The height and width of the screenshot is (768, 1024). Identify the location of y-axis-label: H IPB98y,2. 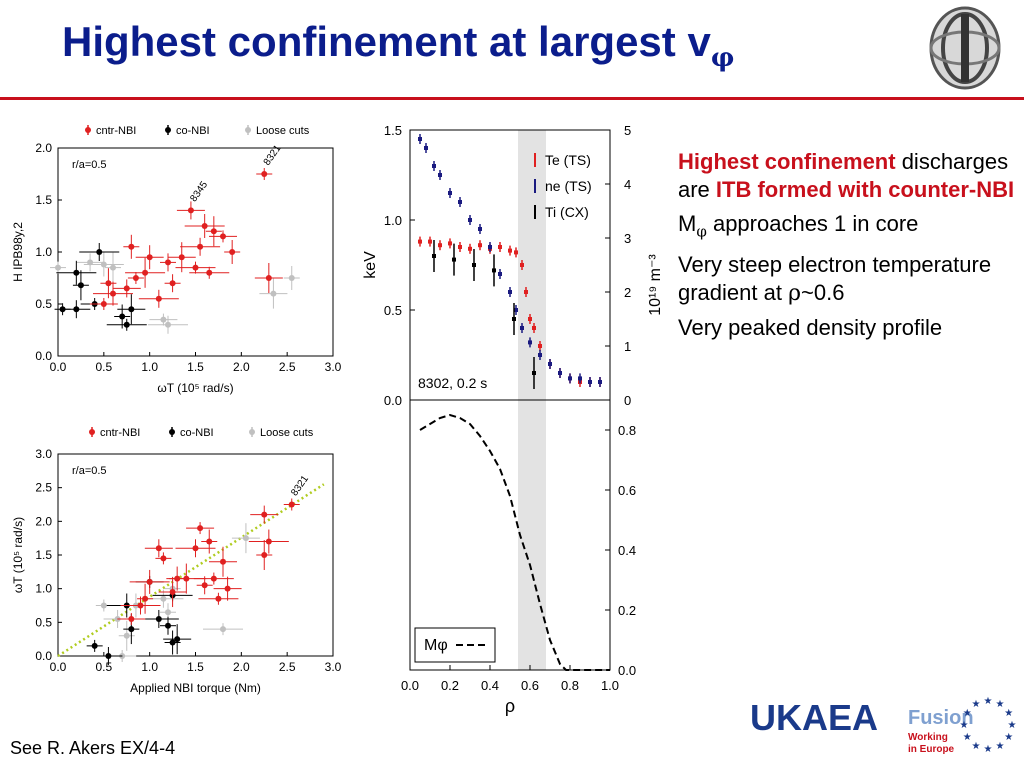
(18, 252).